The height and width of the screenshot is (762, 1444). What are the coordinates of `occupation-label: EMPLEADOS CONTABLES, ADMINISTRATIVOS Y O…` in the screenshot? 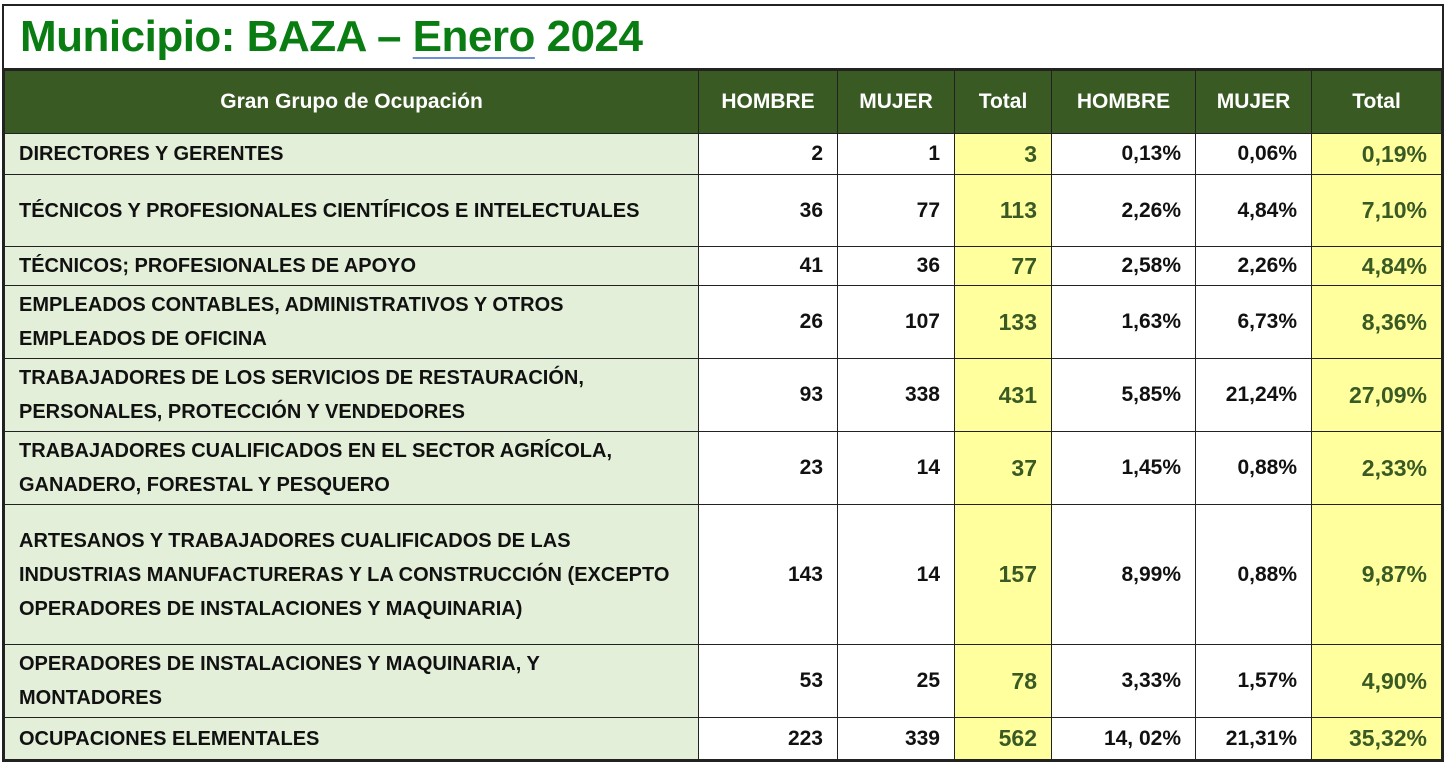 It's located at (351, 322).